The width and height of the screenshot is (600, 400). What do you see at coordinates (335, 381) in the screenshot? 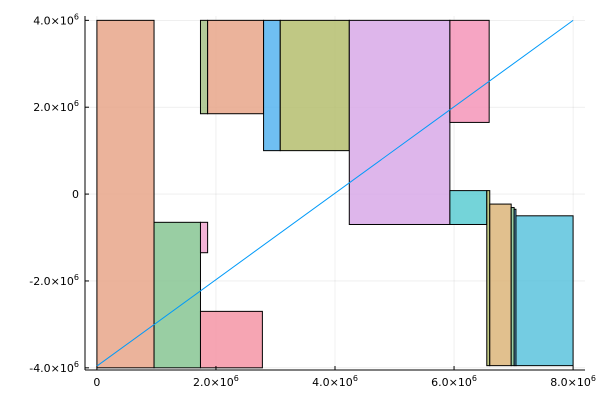
I see `x-tick-label: 4.0×10⁶` at bounding box center [335, 381].